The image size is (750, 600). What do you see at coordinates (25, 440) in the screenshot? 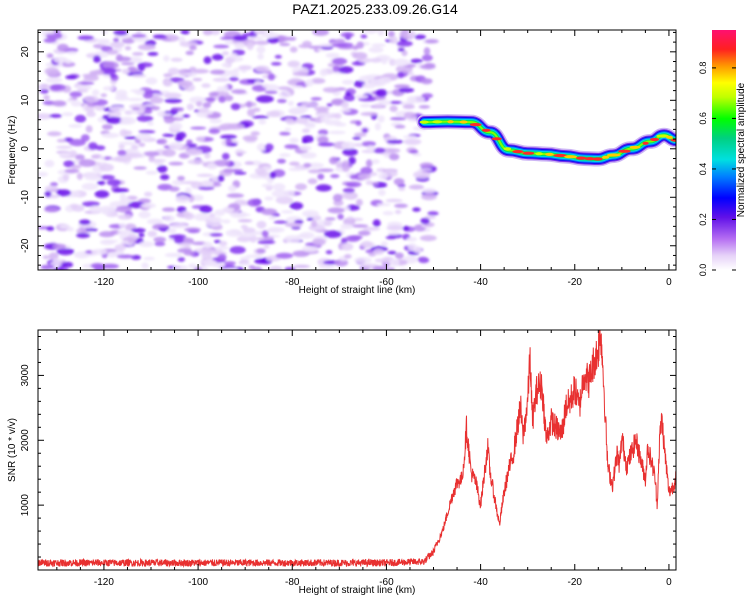
I see `y-tick-label: 2000` at bounding box center [25, 440].